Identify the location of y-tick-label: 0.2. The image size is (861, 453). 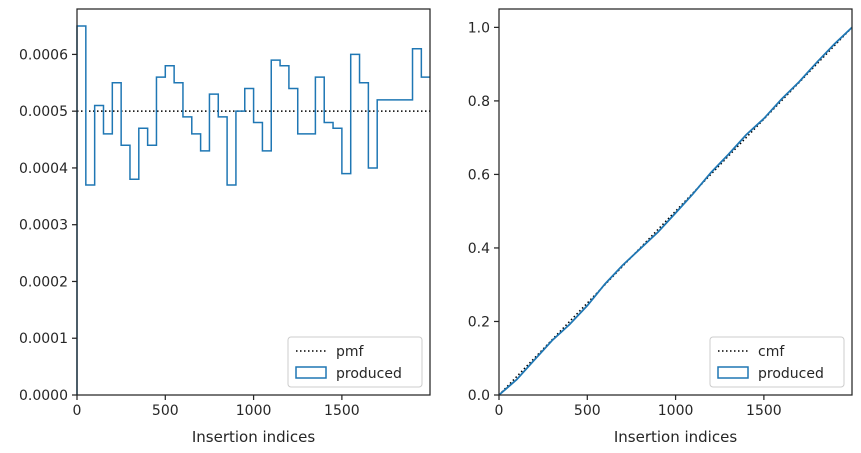
(479, 322).